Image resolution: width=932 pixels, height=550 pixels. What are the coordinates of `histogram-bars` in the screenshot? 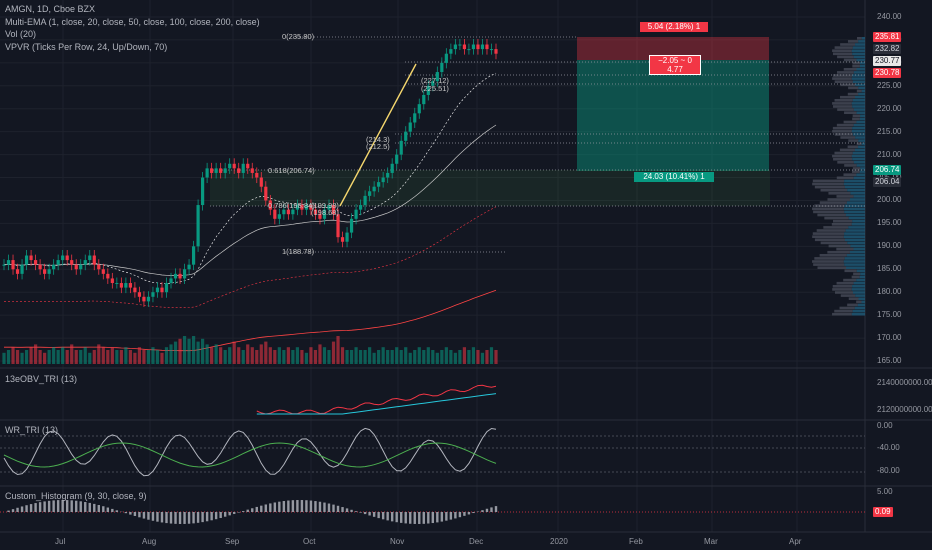 It's located at (432, 512).